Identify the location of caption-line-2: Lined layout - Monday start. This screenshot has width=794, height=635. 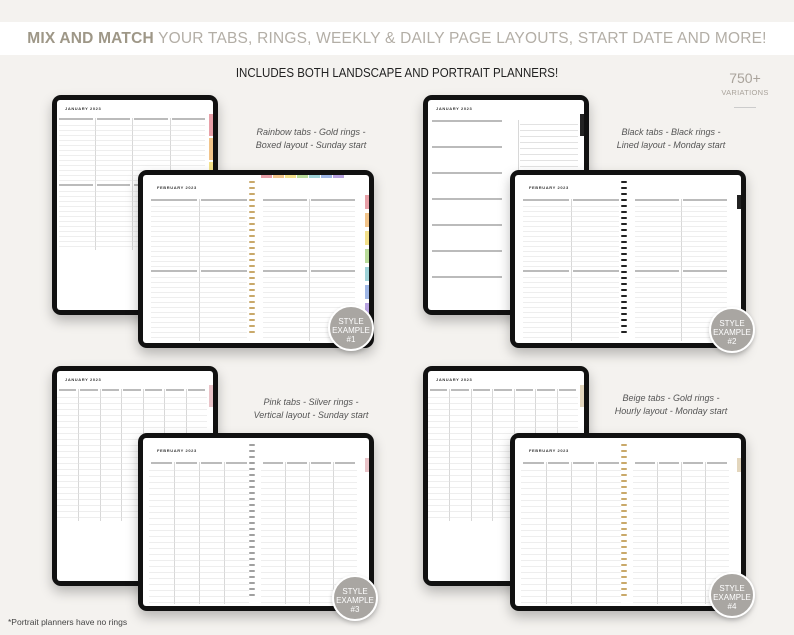
(671, 145).